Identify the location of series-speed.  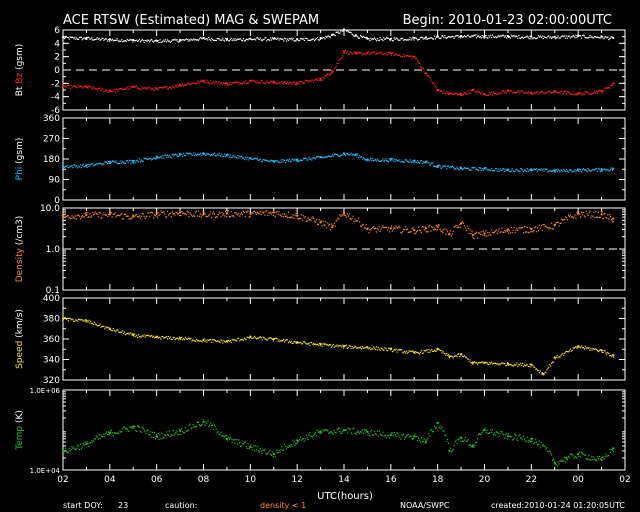
(338, 346).